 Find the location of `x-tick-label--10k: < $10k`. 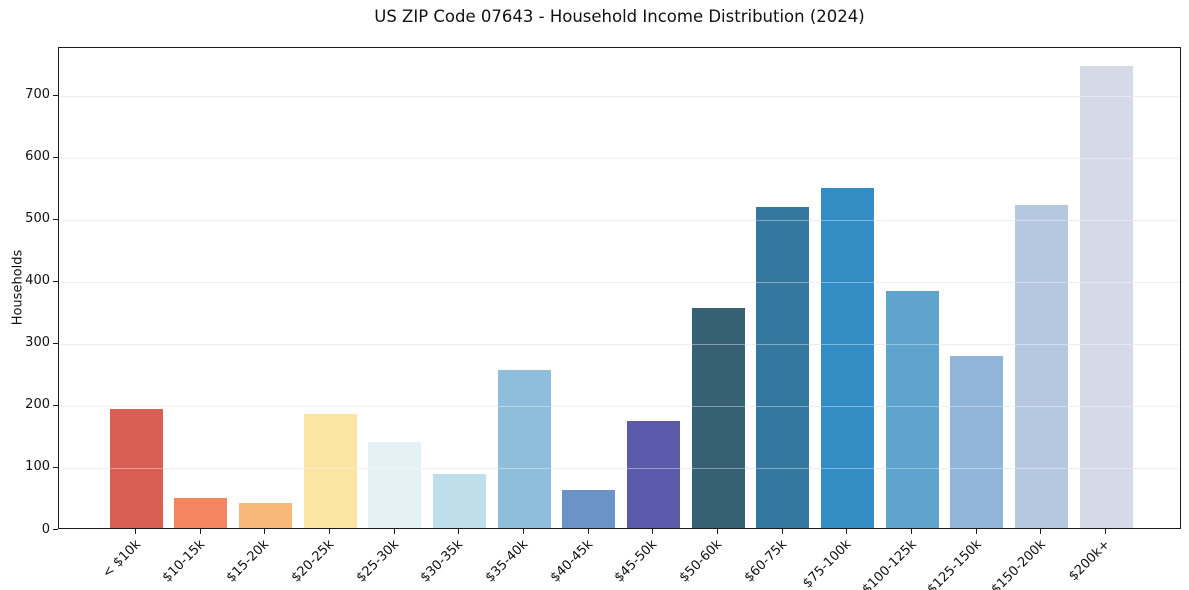

x-tick-label--10k: < $10k is located at coordinates (121, 559).